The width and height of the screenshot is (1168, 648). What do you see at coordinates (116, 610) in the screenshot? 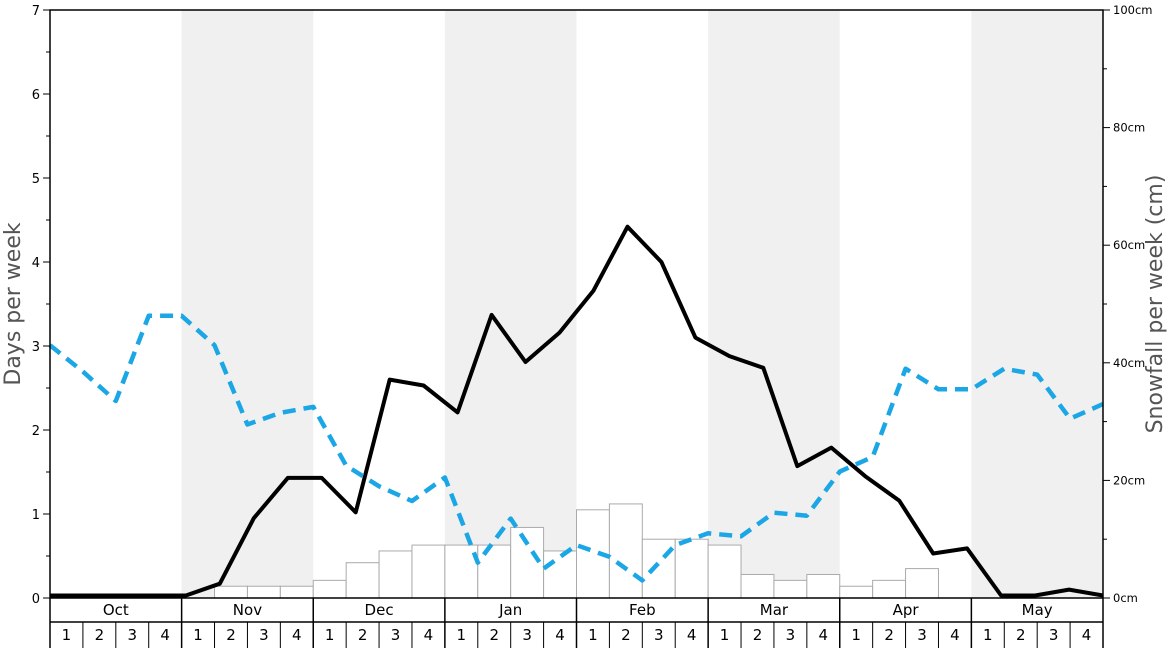
I see `month-label-oct: Oct` at bounding box center [116, 610].